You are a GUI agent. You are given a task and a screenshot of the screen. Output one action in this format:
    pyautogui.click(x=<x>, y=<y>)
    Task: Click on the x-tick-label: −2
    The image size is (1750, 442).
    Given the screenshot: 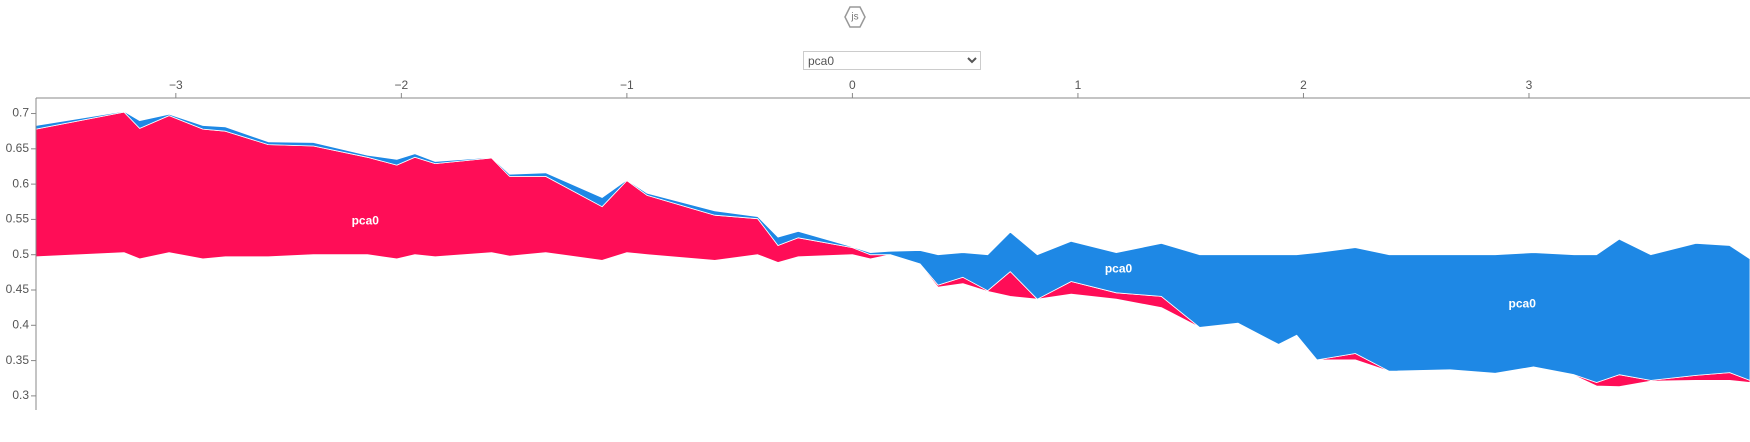 What is the action you would take?
    pyautogui.click(x=402, y=85)
    